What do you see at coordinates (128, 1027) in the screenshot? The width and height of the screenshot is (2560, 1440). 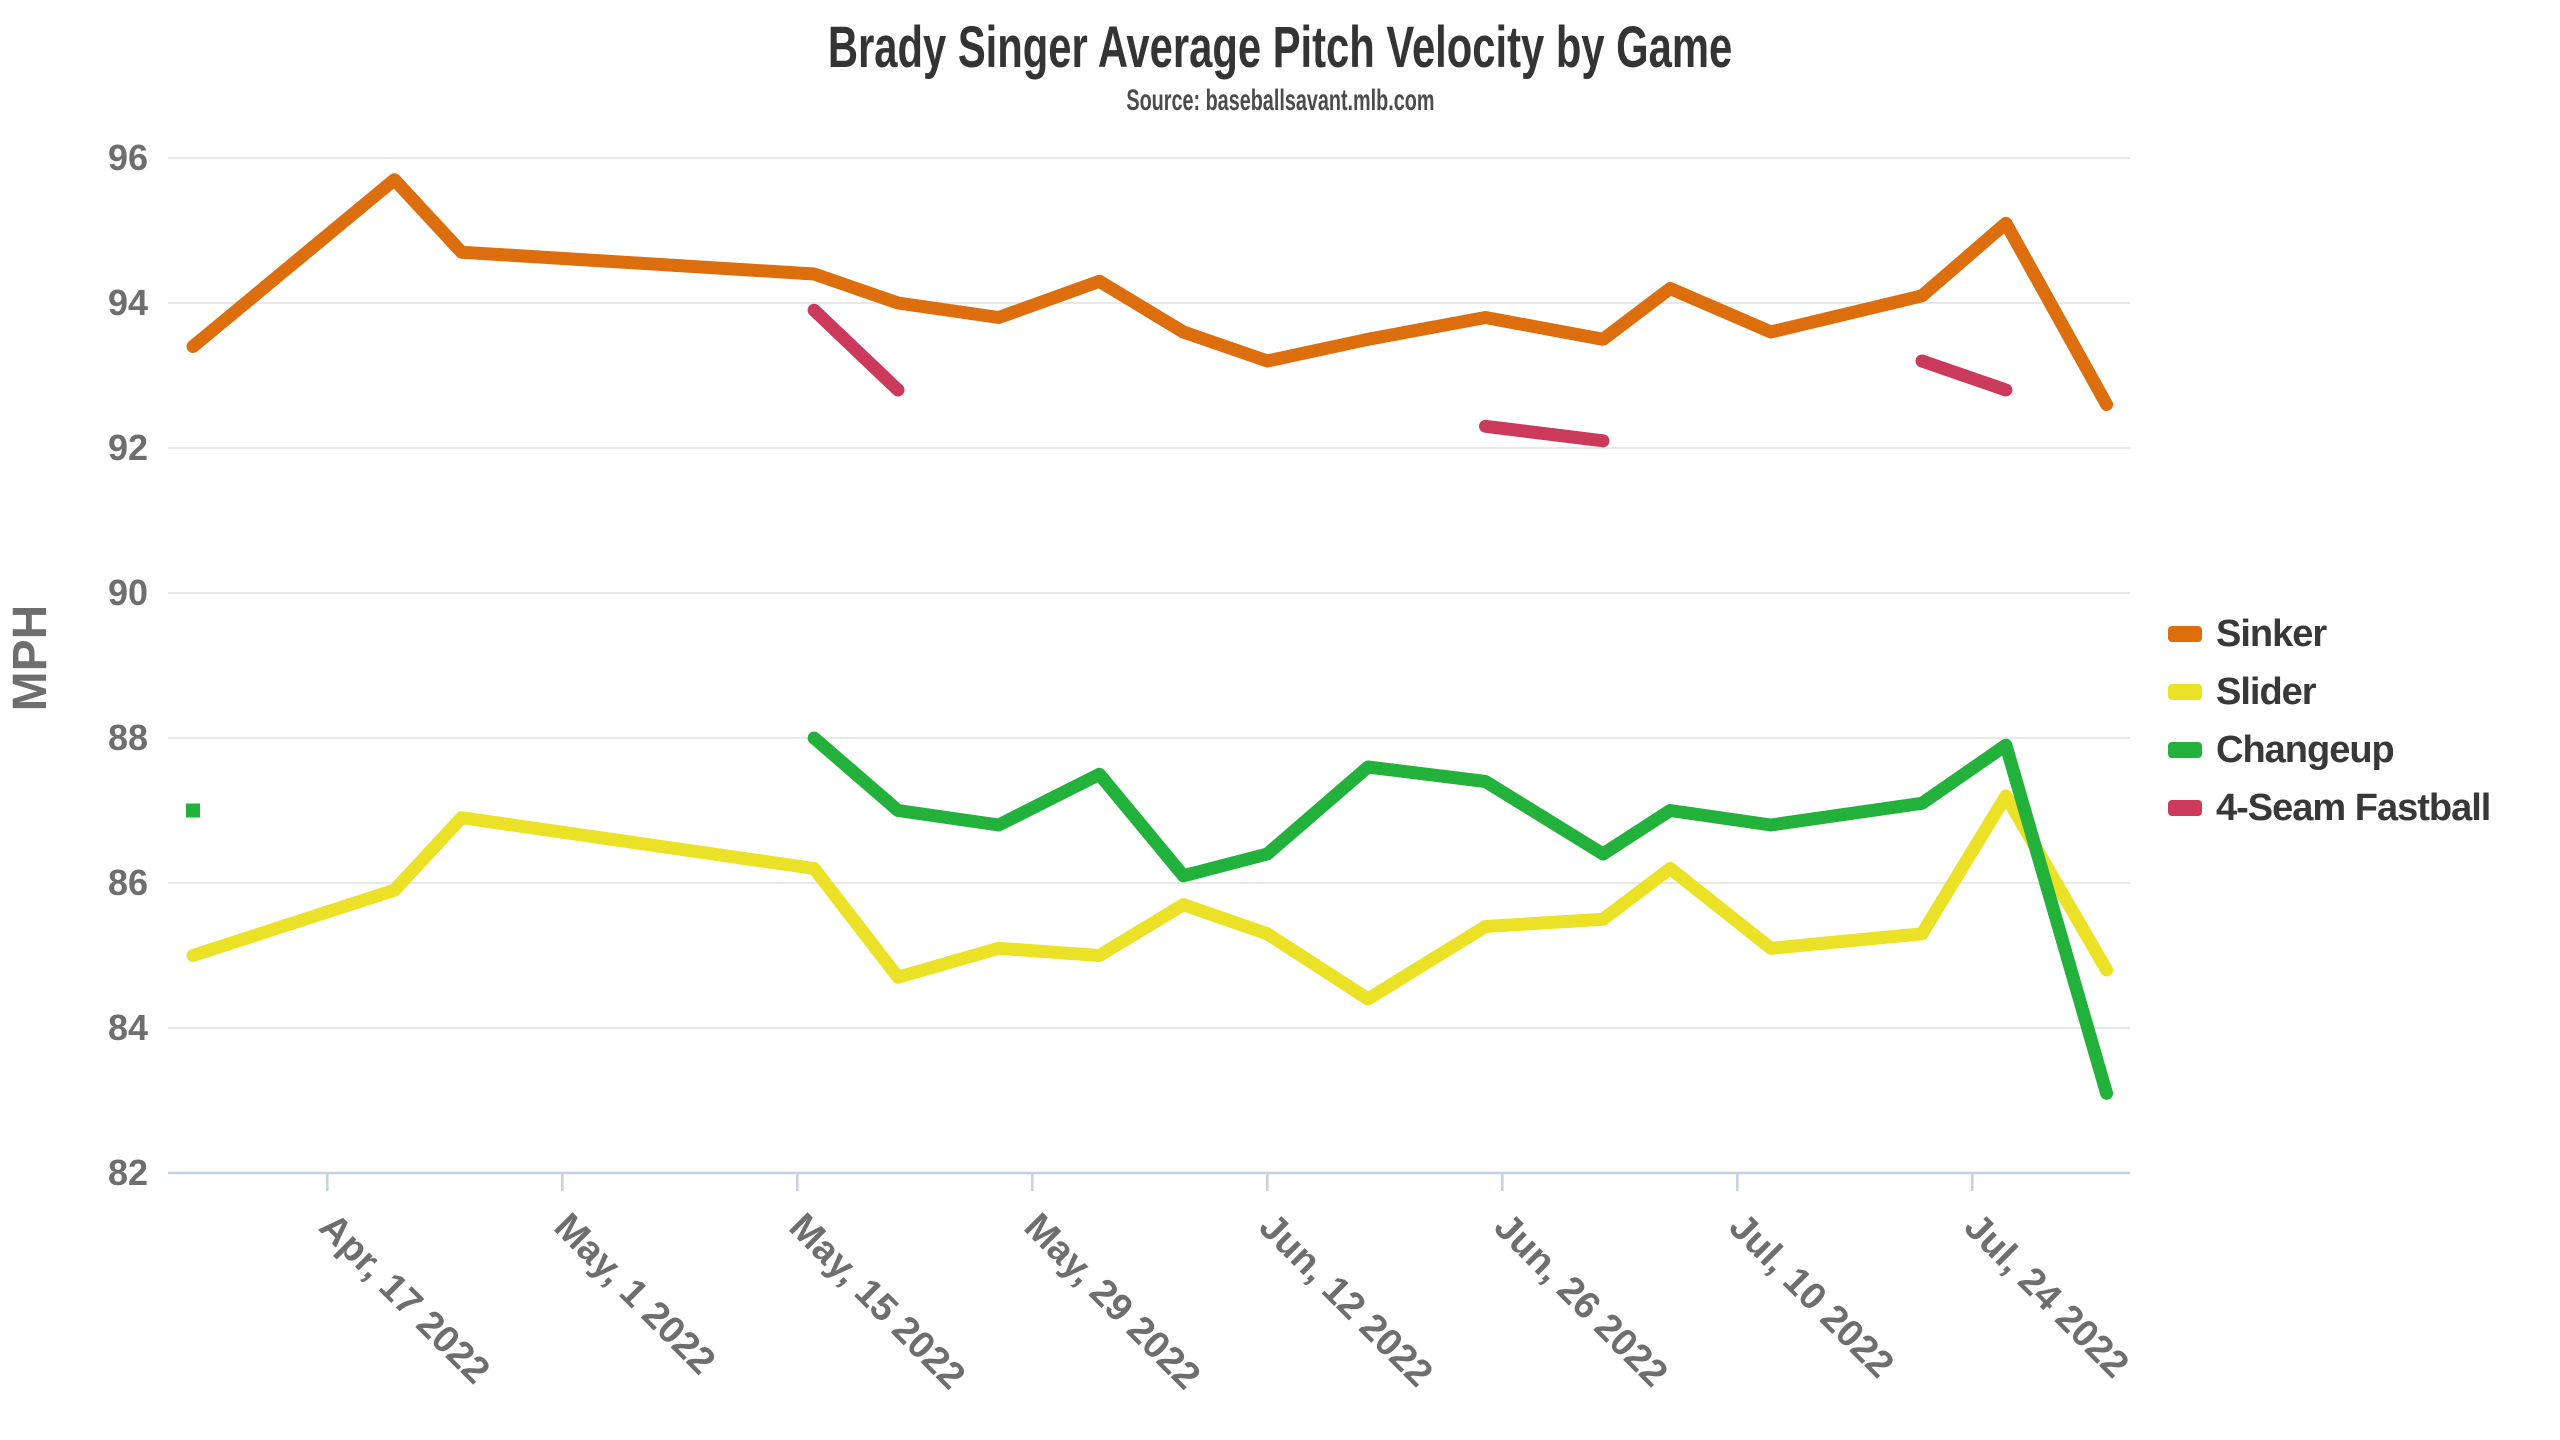 I see `y-tick-label-84: 84` at bounding box center [128, 1027].